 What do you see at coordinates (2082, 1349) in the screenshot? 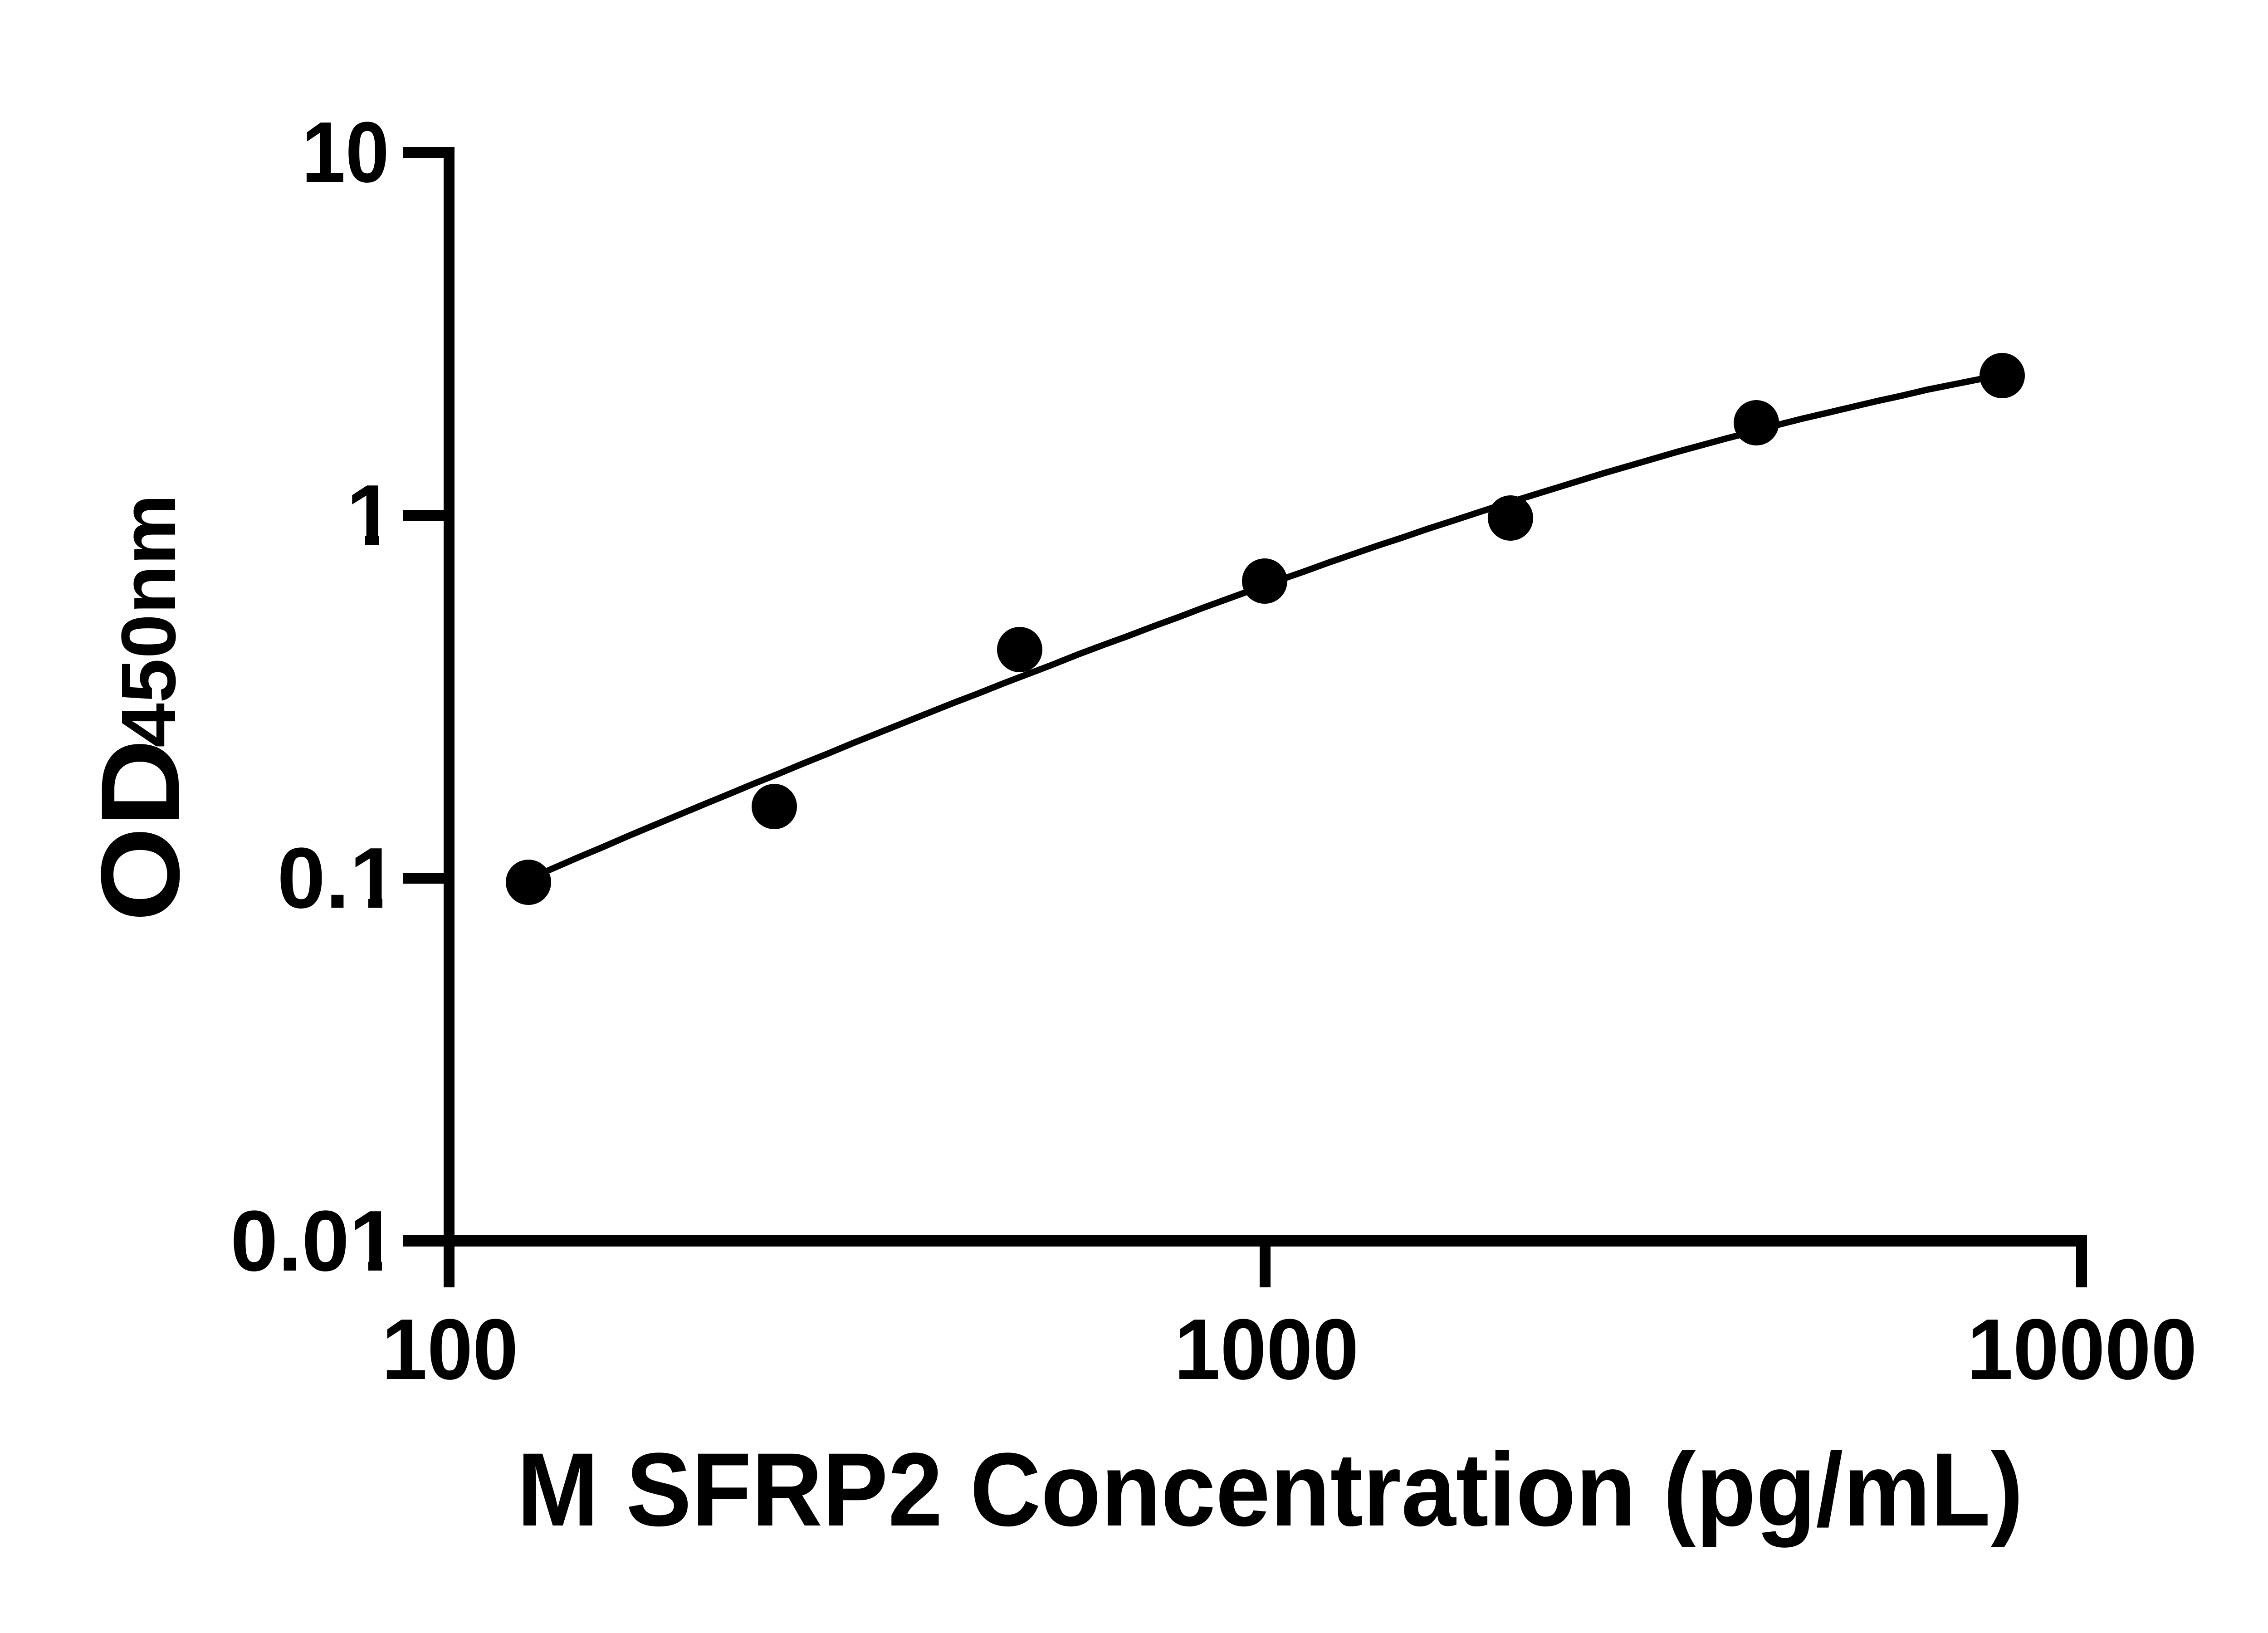
I see `svg-text: 10000` at bounding box center [2082, 1349].